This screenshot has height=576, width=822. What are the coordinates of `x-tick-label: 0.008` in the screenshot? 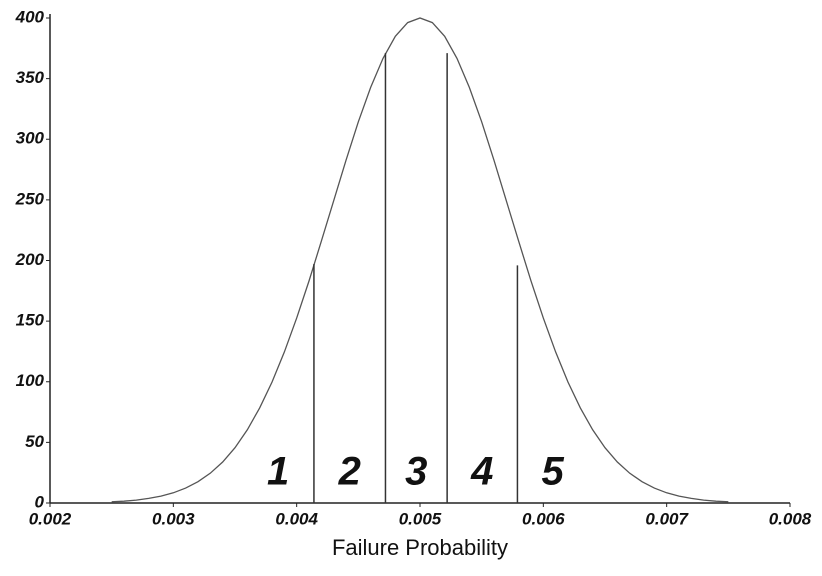 It's located at (790, 518).